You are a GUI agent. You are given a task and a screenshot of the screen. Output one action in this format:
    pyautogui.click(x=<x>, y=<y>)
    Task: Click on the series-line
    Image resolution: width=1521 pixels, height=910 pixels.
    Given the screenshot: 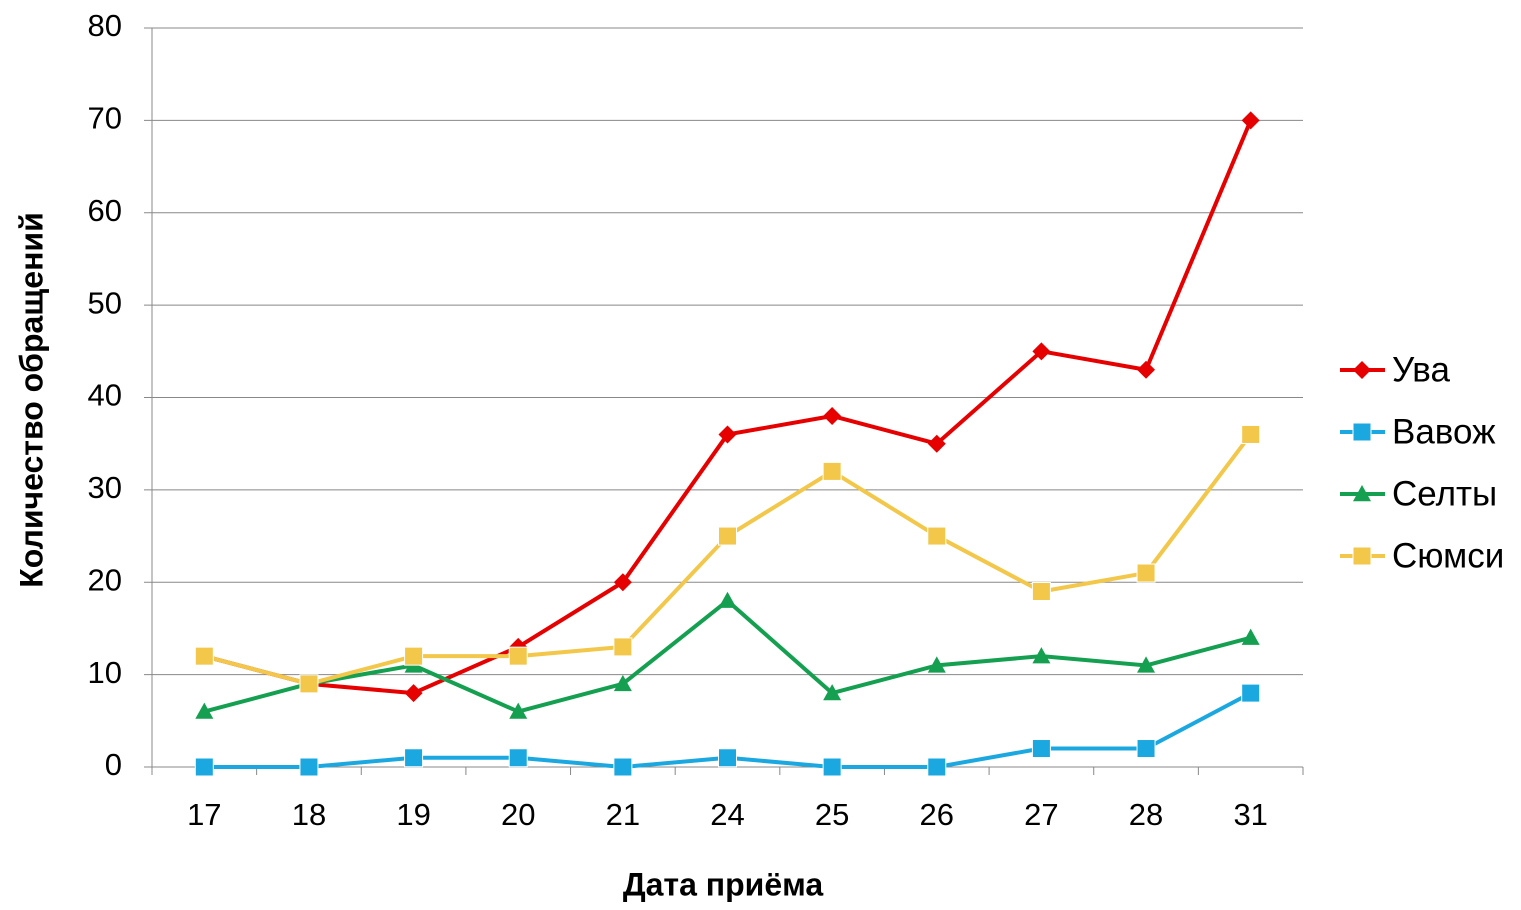 What is the action you would take?
    pyautogui.click(x=727, y=656)
    